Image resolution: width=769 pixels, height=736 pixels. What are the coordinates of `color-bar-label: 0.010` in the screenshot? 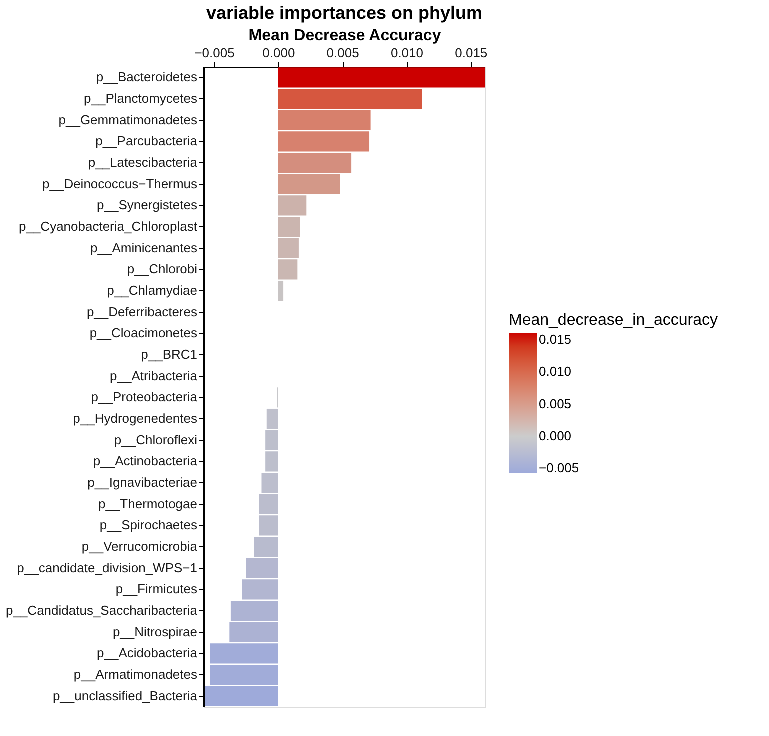 It's located at (555, 372).